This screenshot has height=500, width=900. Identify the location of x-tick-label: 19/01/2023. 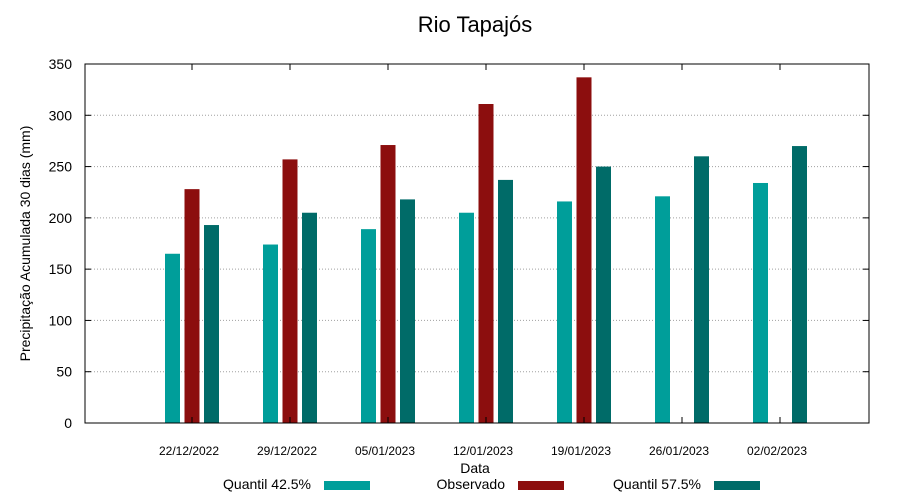
(581, 451).